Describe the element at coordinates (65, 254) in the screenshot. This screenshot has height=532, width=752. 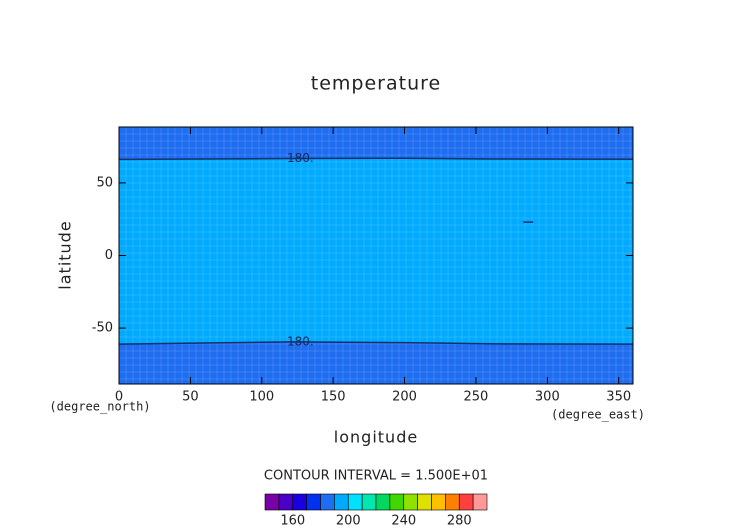
I see `y-axis-label: latitude` at that location.